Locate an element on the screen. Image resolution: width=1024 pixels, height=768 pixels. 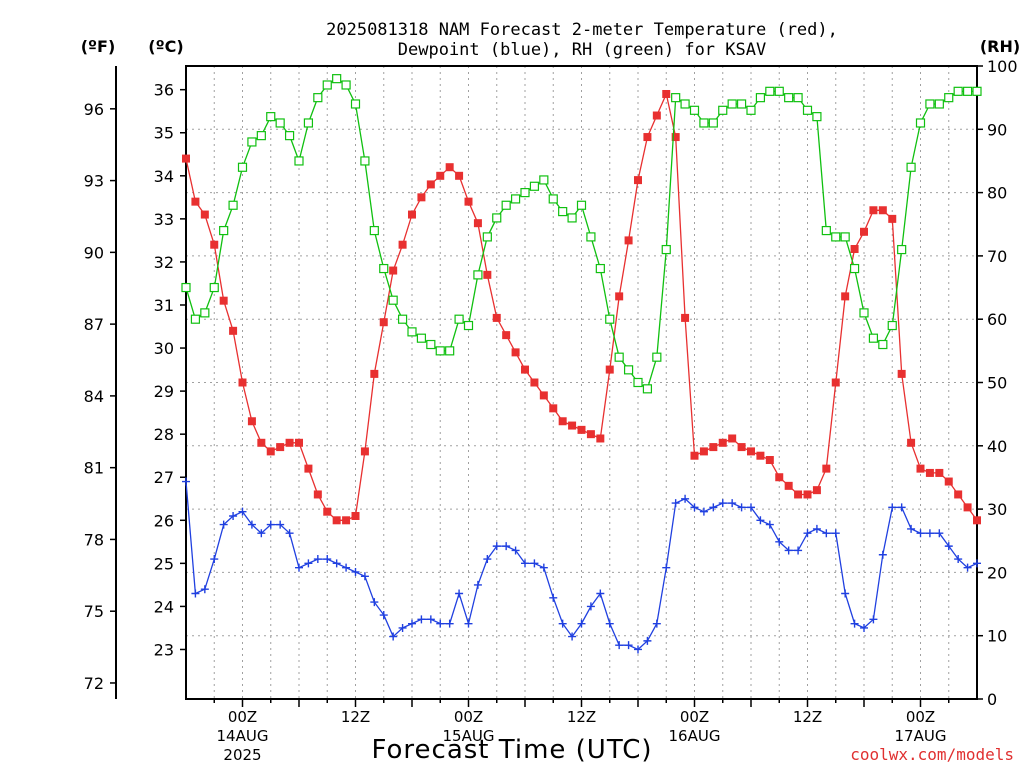
x-tick-date-label: 17AUG is located at coordinates (921, 736).